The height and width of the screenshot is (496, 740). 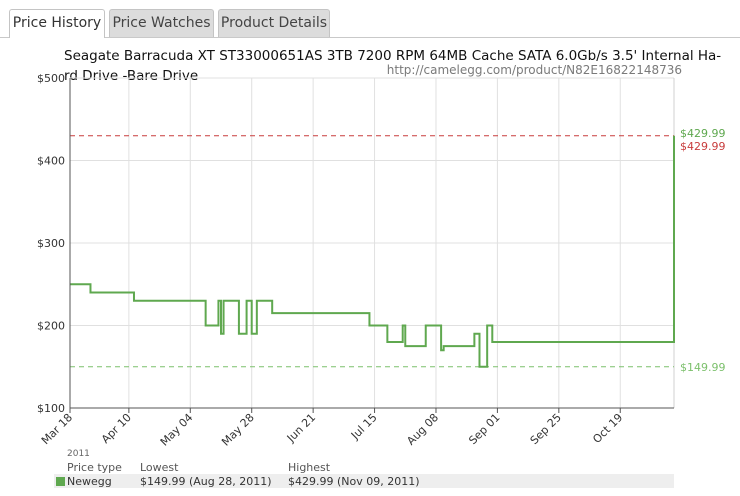 I want to click on y-tick-label: $100, so click(x=51, y=408).